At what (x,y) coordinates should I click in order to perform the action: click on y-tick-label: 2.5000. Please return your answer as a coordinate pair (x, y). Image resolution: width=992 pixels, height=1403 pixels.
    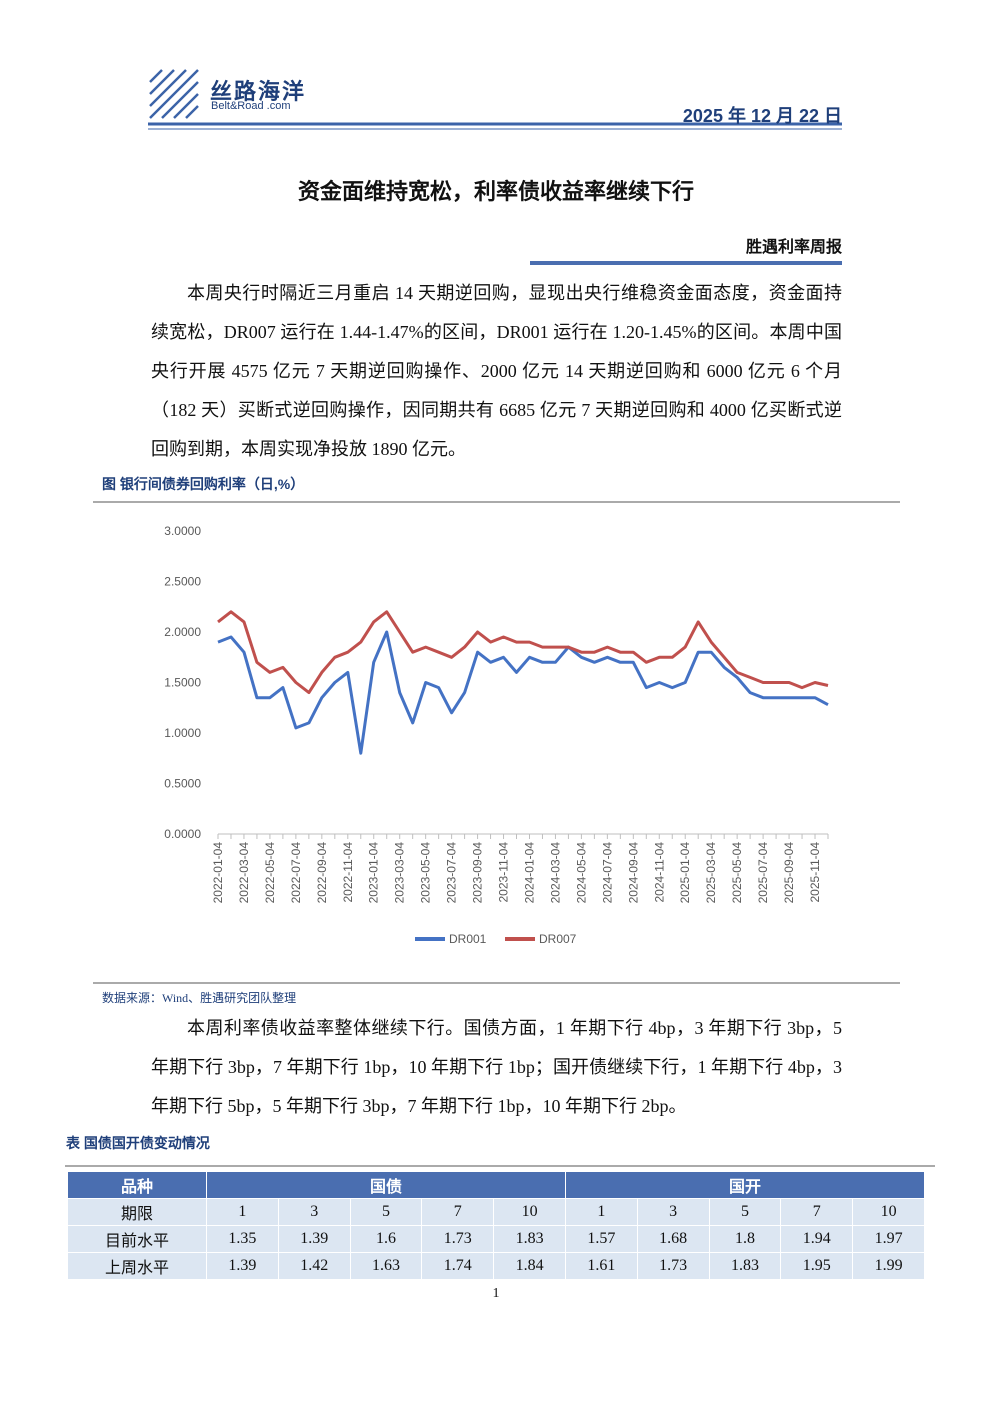
    Looking at the image, I should click on (182, 582).